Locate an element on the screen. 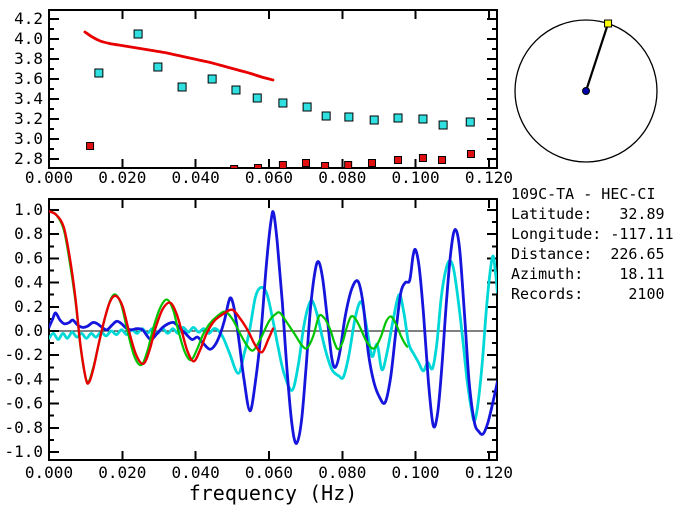 This screenshot has width=689, height=519. y-tick-label: 3.8 is located at coordinates (28, 58).